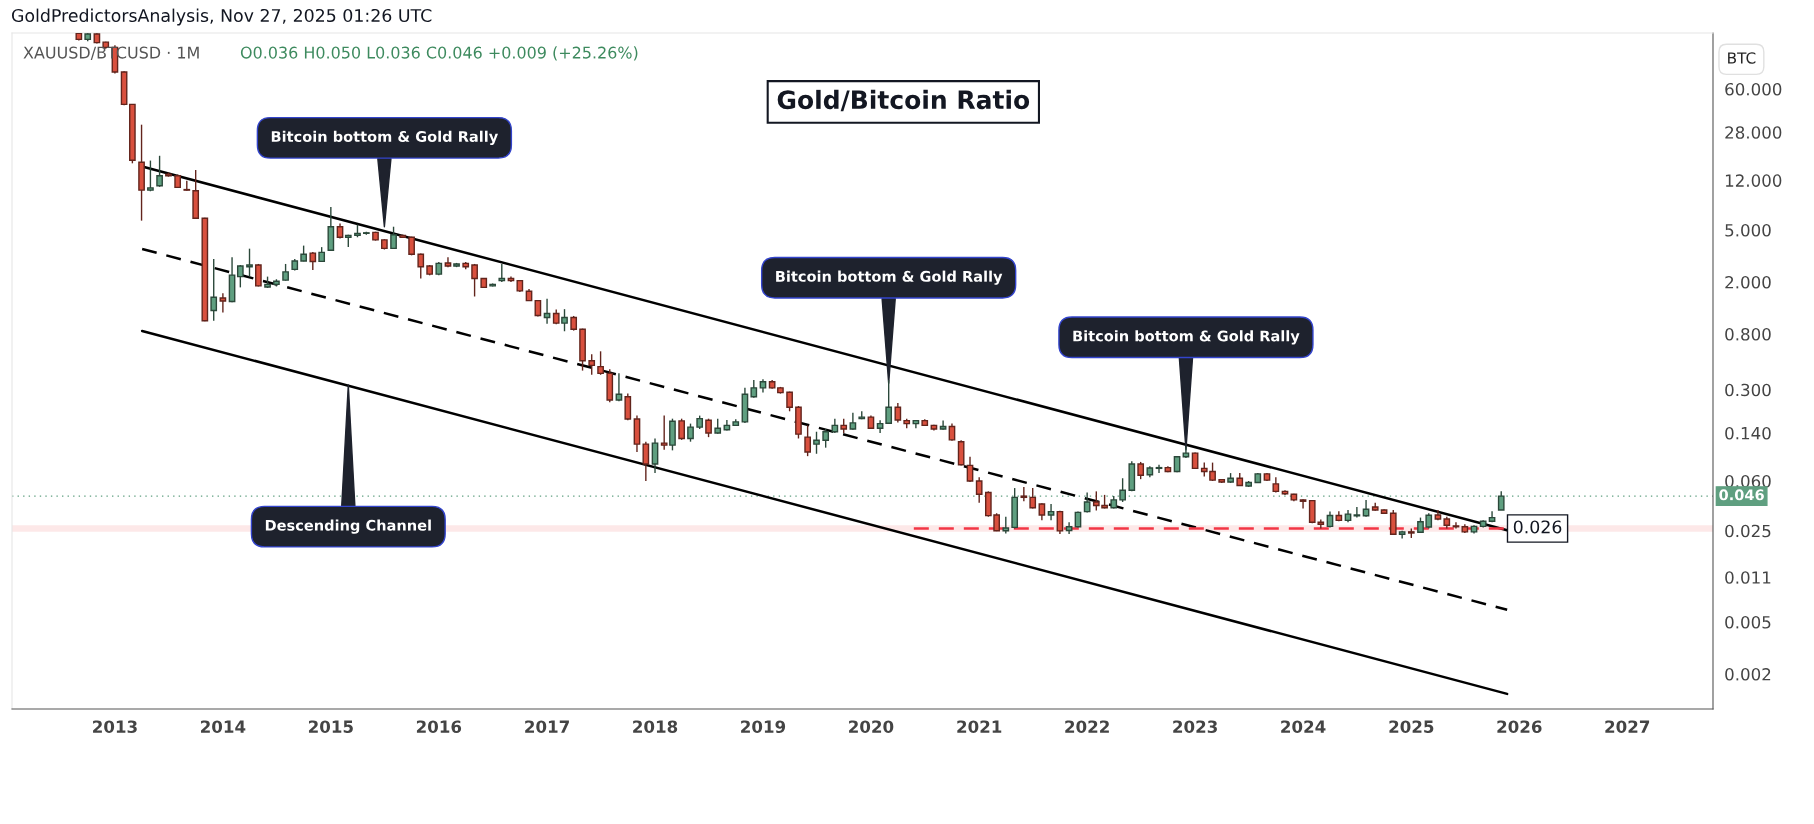 This screenshot has width=1814, height=824. I want to click on y-axis-title: BTC, so click(1742, 58).